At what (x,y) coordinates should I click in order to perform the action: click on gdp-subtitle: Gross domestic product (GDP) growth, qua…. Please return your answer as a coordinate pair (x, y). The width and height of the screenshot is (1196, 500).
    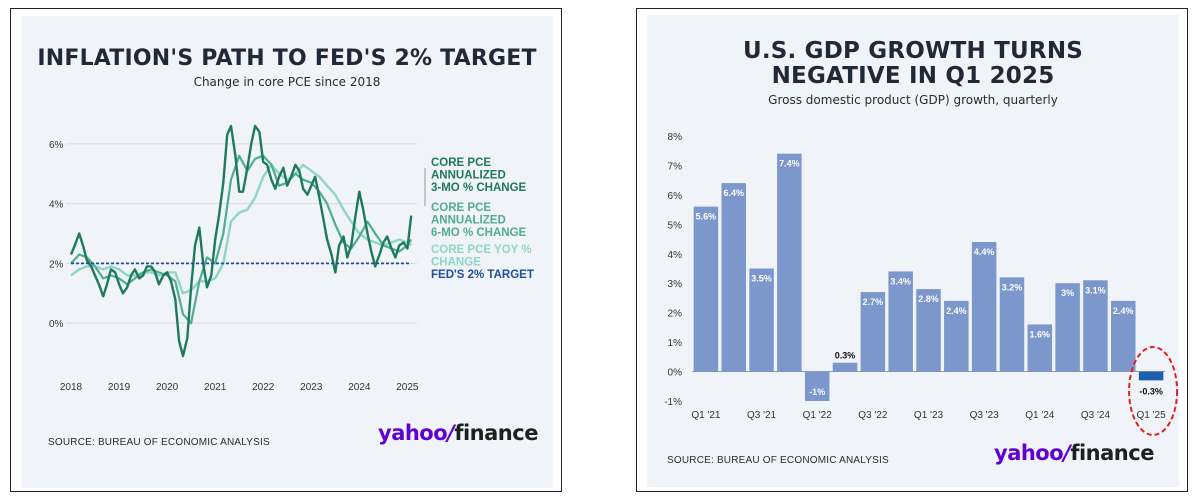
    Looking at the image, I should click on (913, 100).